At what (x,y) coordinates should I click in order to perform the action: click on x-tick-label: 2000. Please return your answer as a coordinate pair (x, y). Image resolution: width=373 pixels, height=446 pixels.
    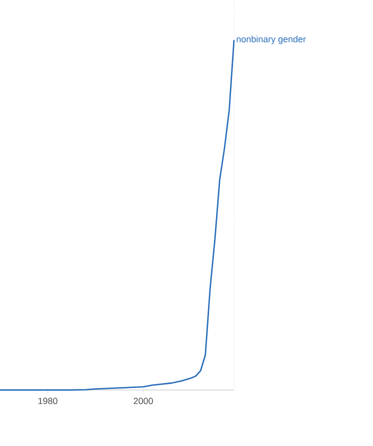
    Looking at the image, I should click on (143, 401).